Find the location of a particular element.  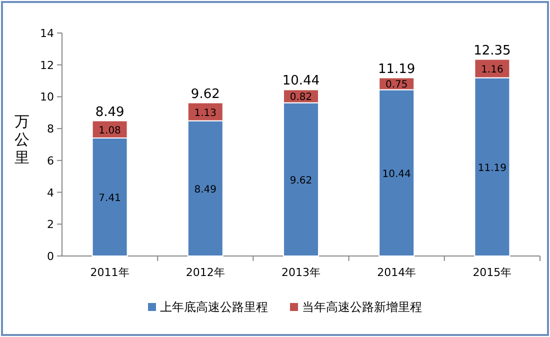

data-label: 8.49 is located at coordinates (205, 190).